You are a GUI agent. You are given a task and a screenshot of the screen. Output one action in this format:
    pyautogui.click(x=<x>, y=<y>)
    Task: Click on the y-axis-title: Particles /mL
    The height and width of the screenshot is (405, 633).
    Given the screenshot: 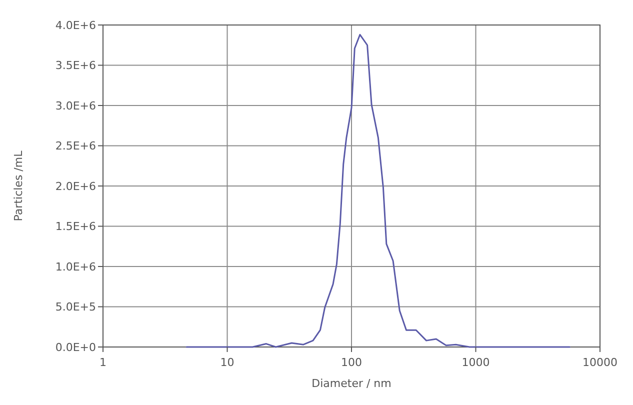 What is the action you would take?
    pyautogui.click(x=18, y=186)
    